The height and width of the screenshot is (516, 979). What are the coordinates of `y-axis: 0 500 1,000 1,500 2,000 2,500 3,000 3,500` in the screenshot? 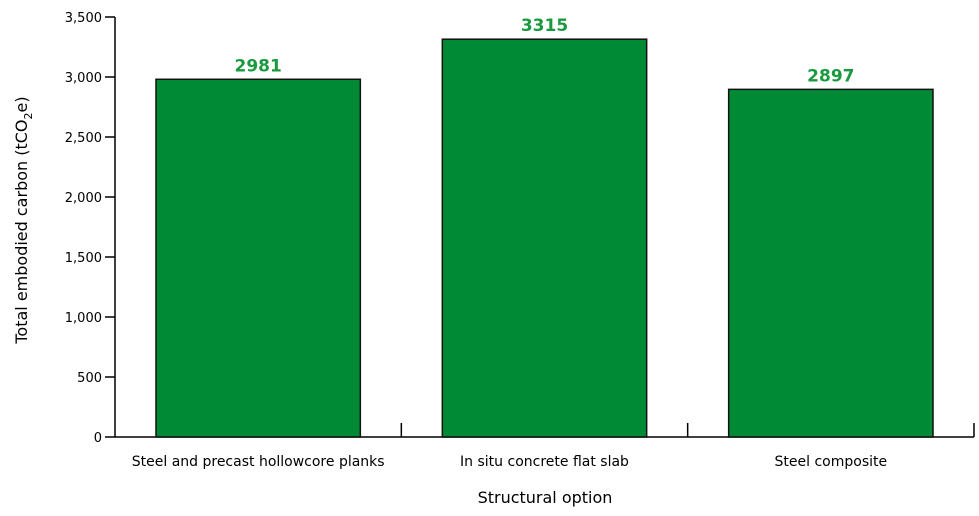 It's located at (90, 228).